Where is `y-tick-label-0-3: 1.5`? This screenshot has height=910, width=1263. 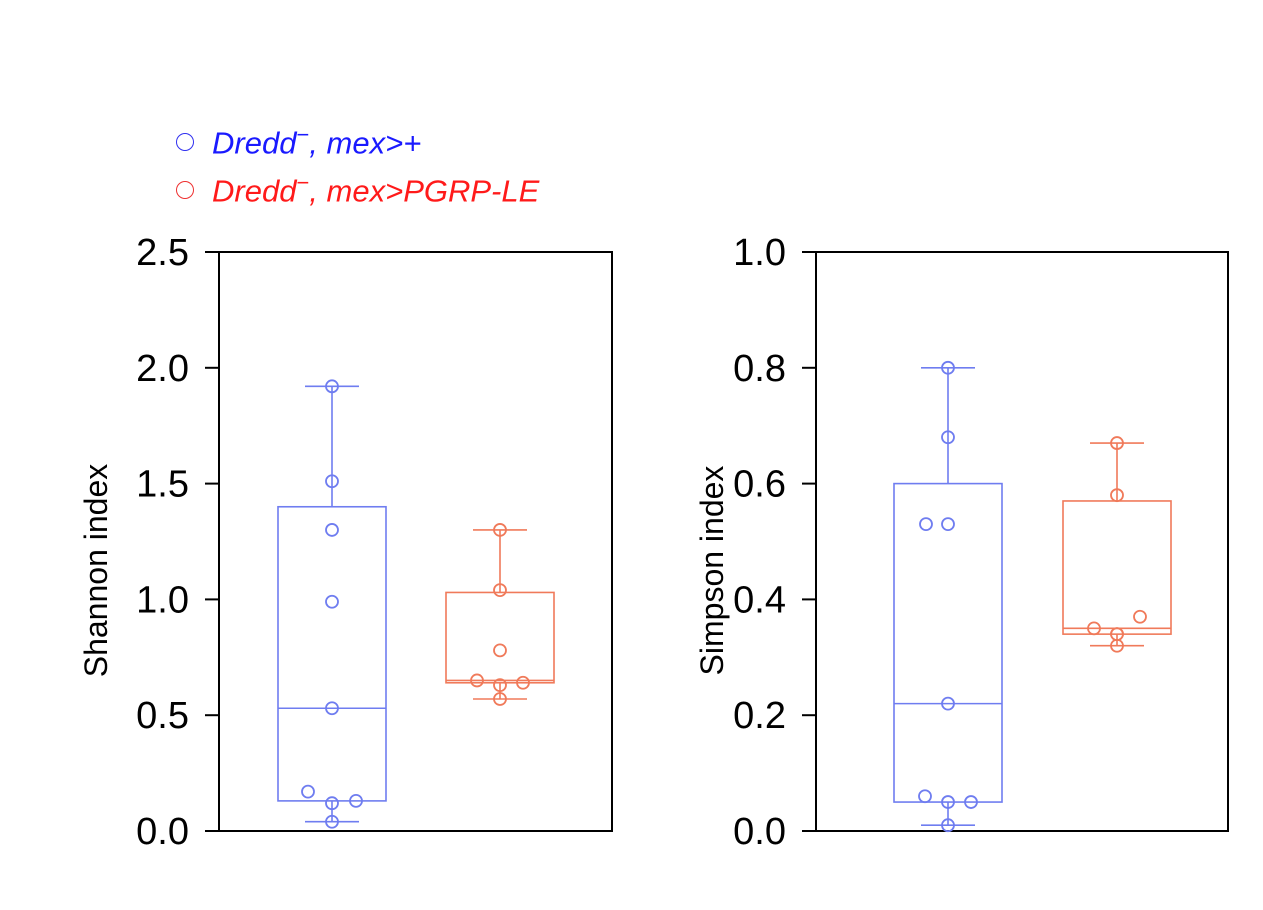 y-tick-label-0-3: 1.5 is located at coordinates (162, 485).